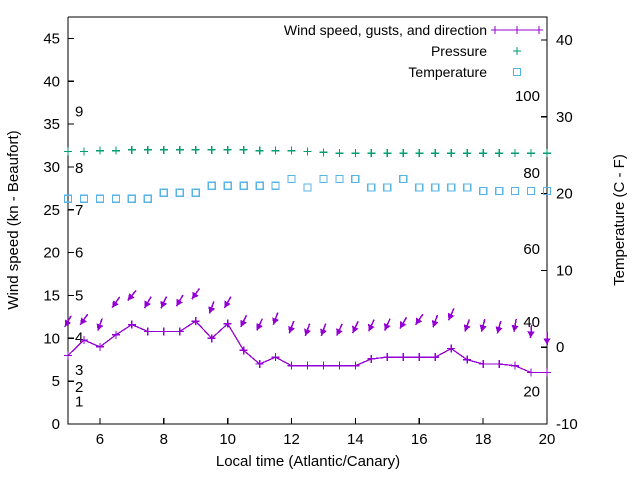 The width and height of the screenshot is (640, 480). Describe the element at coordinates (531, 173) in the screenshot. I see `fahrenheit-label: 80` at that location.